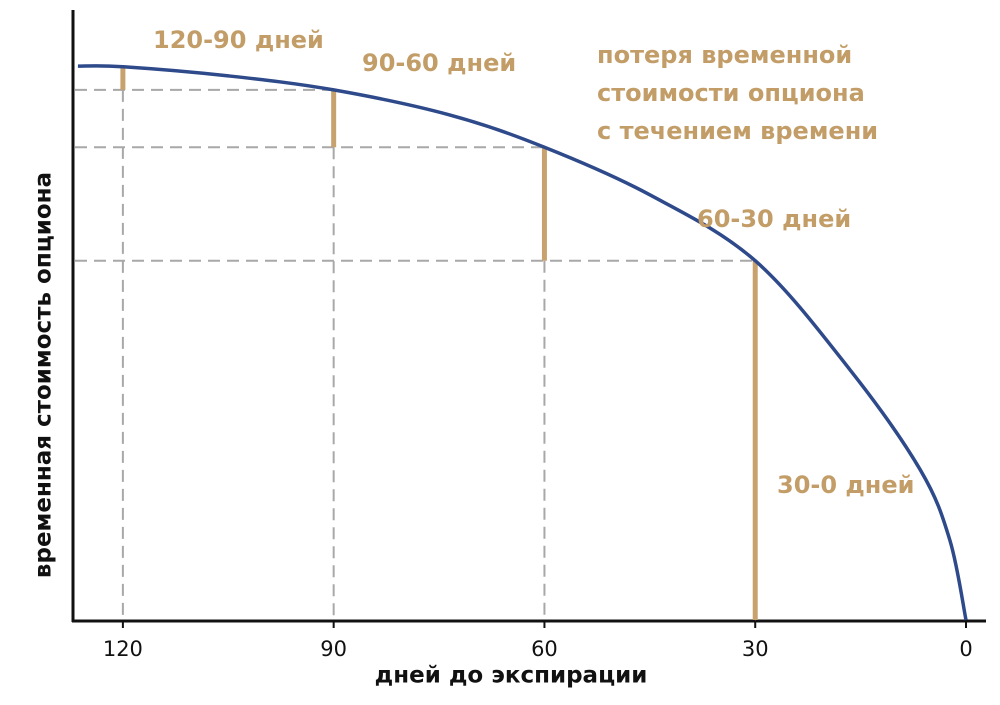 The height and width of the screenshot is (705, 1000). What do you see at coordinates (439, 63) in the screenshot?
I see `annotation: 90-60 дней` at bounding box center [439, 63].